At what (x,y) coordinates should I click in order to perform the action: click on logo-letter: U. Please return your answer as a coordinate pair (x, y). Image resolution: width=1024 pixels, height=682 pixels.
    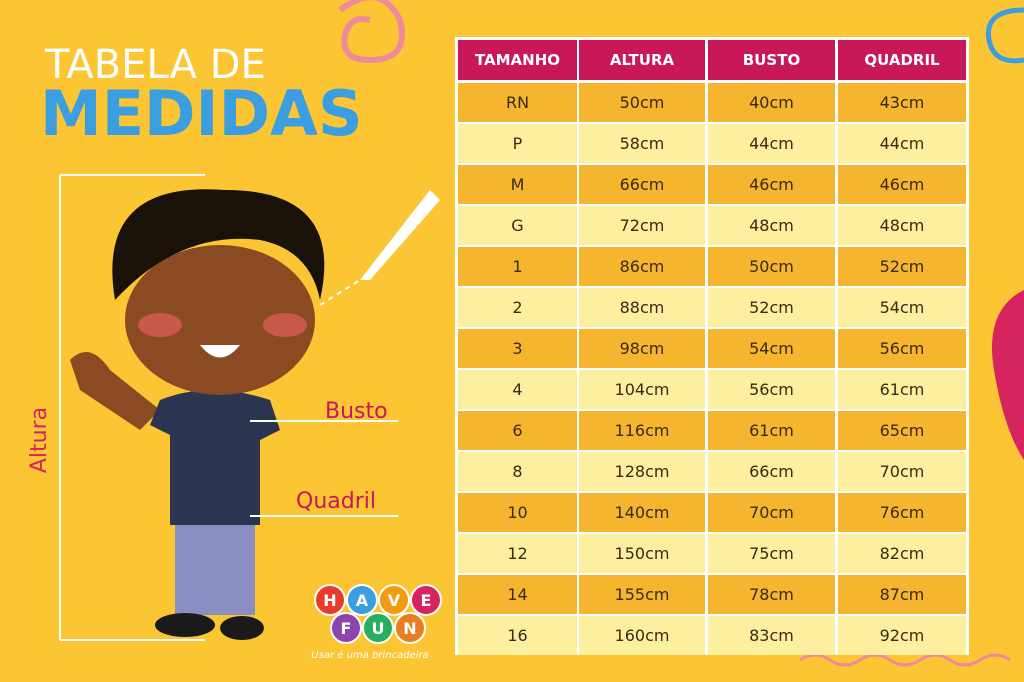
    Looking at the image, I should click on (378, 628).